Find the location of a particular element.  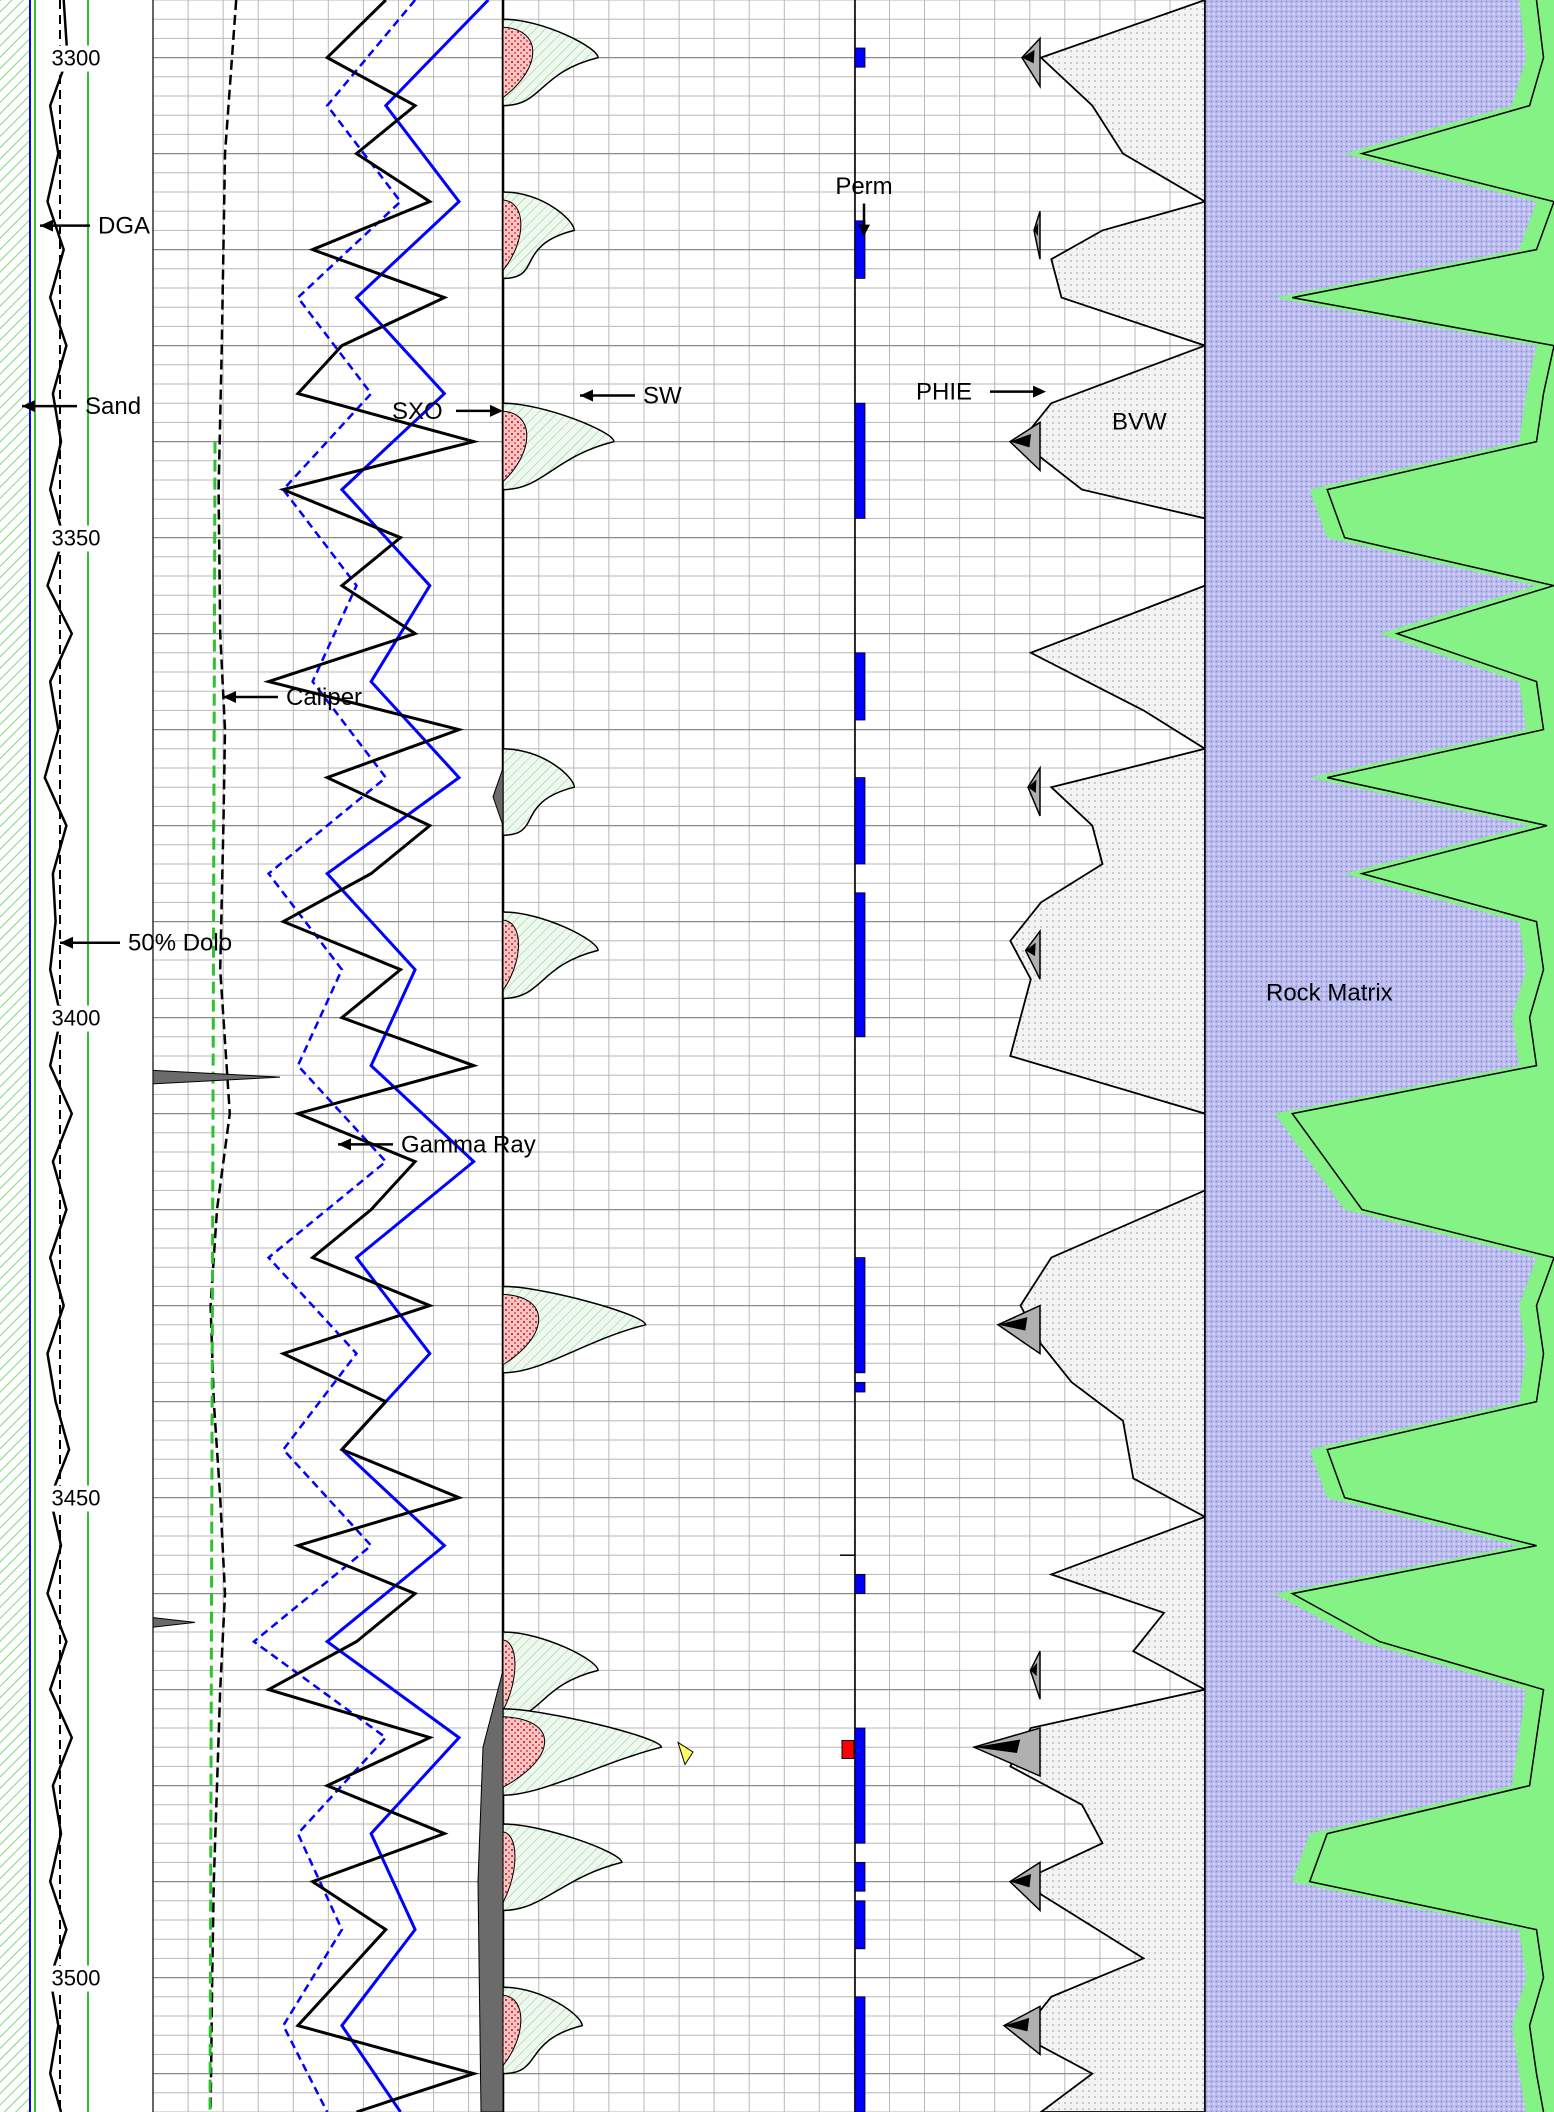

bvw-fill is located at coordinates (1108, 1056).